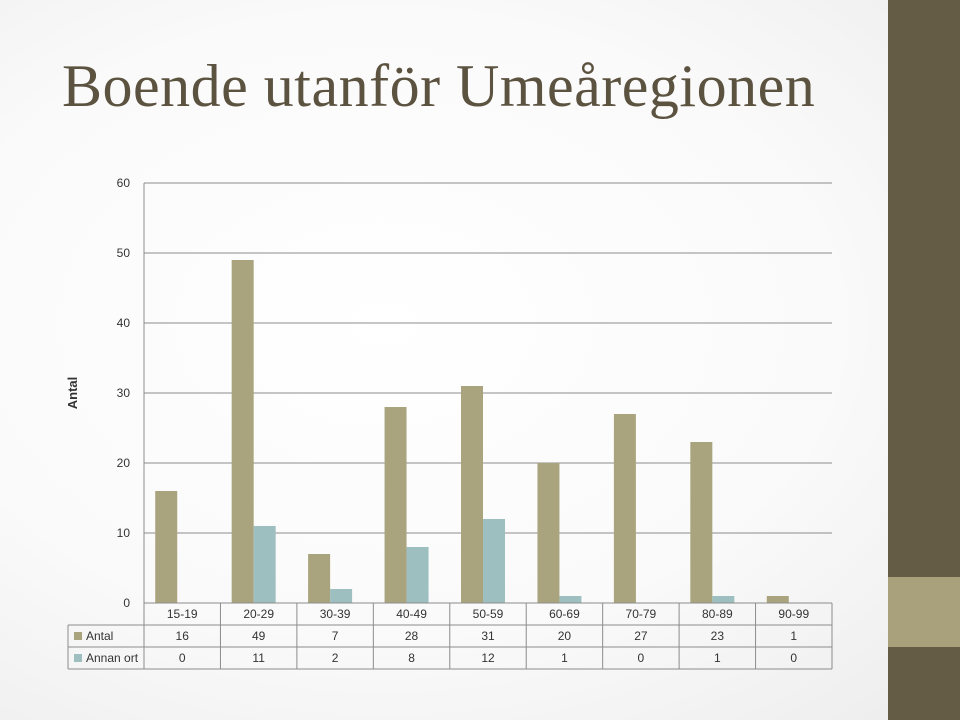 The image size is (960, 720). I want to click on legend-key-annan-ort, so click(78, 658).